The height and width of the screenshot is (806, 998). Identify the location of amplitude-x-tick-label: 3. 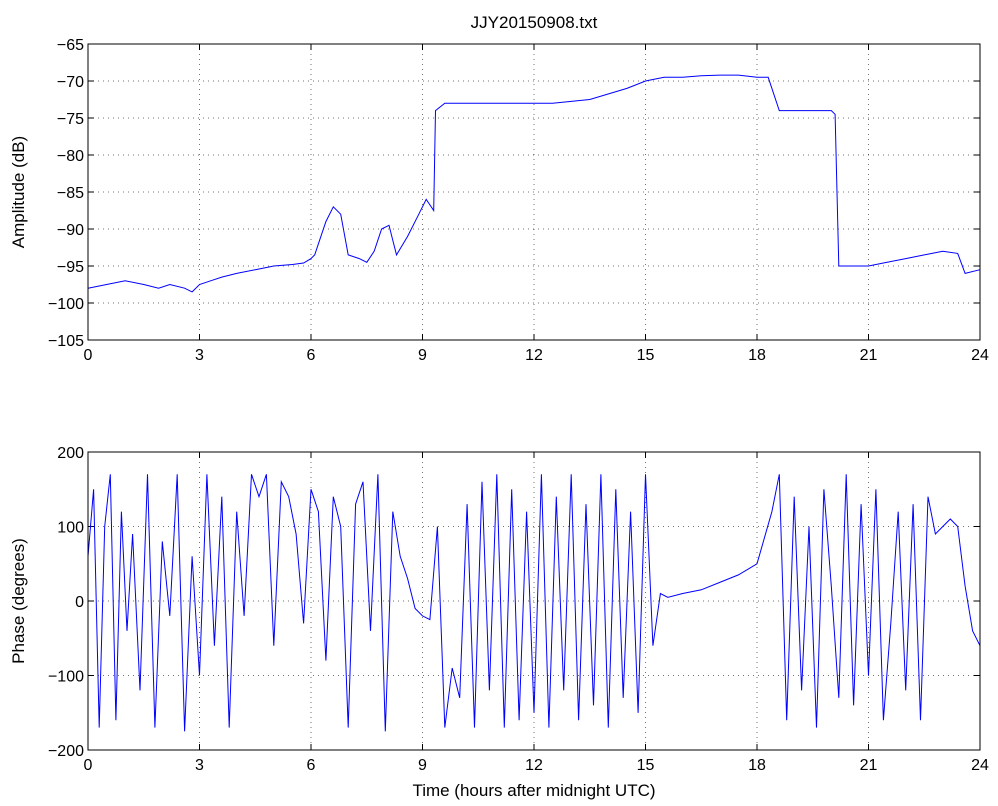
(199, 355).